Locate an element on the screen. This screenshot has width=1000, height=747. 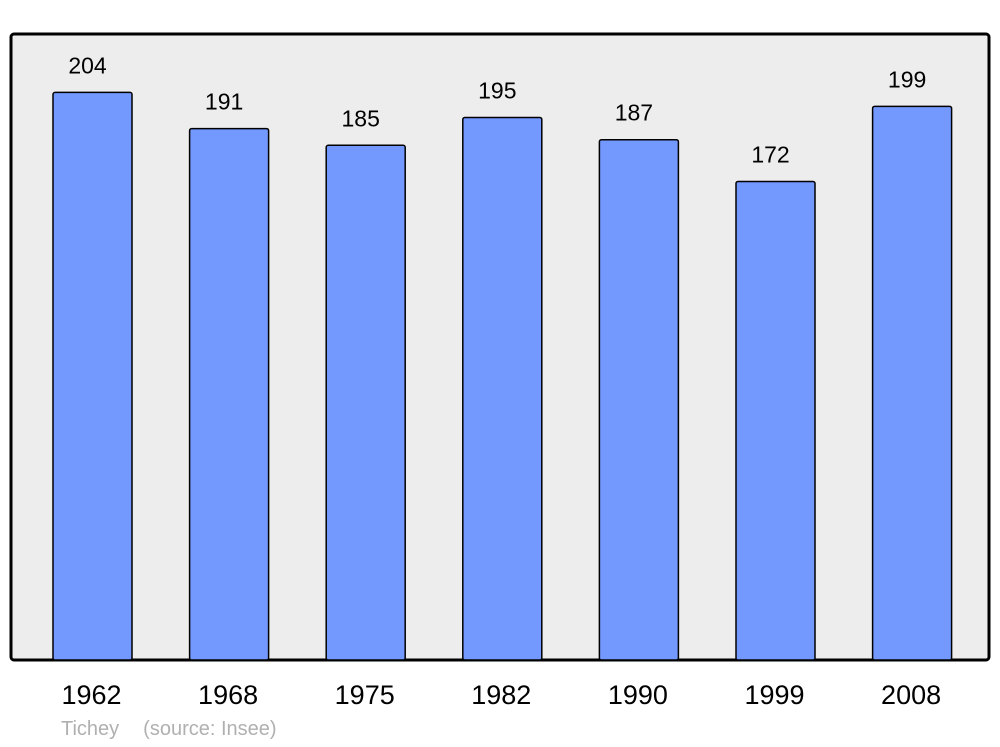
bar-2008 is located at coordinates (912, 383).